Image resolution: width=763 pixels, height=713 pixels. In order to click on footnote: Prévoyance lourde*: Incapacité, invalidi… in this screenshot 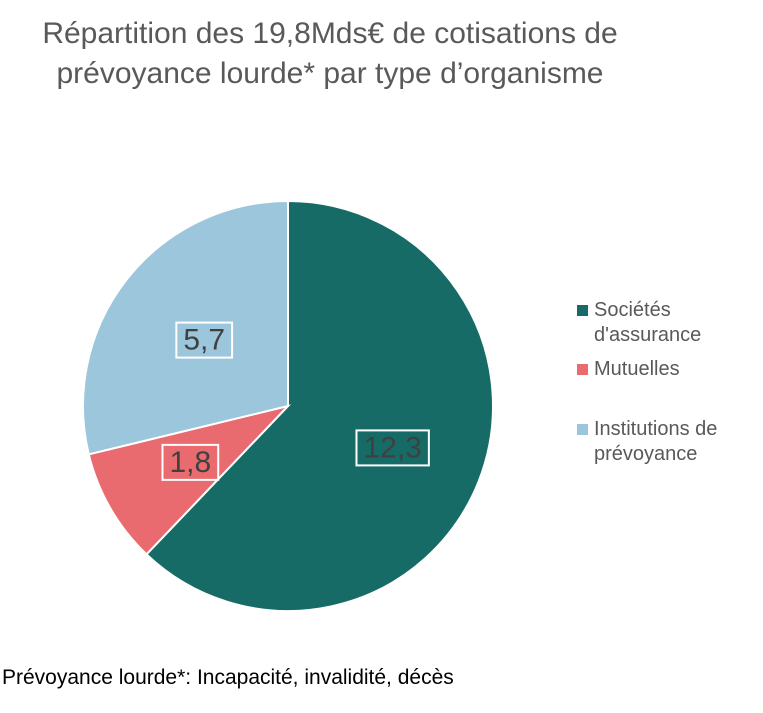, I will do `click(228, 677)`.